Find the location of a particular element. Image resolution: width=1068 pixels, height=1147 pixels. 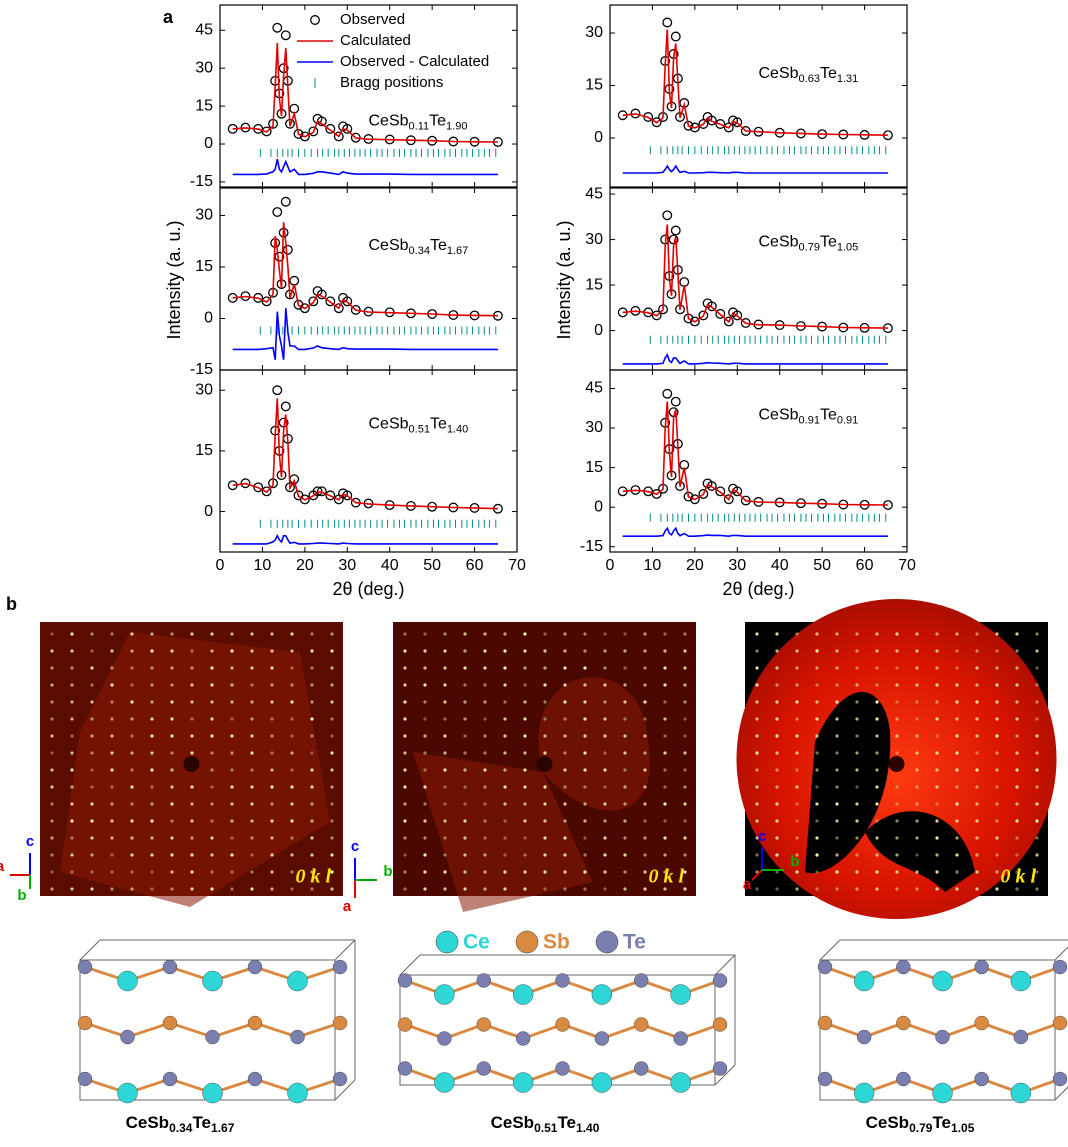

formula-part: Te is located at coordinates (437, 121).